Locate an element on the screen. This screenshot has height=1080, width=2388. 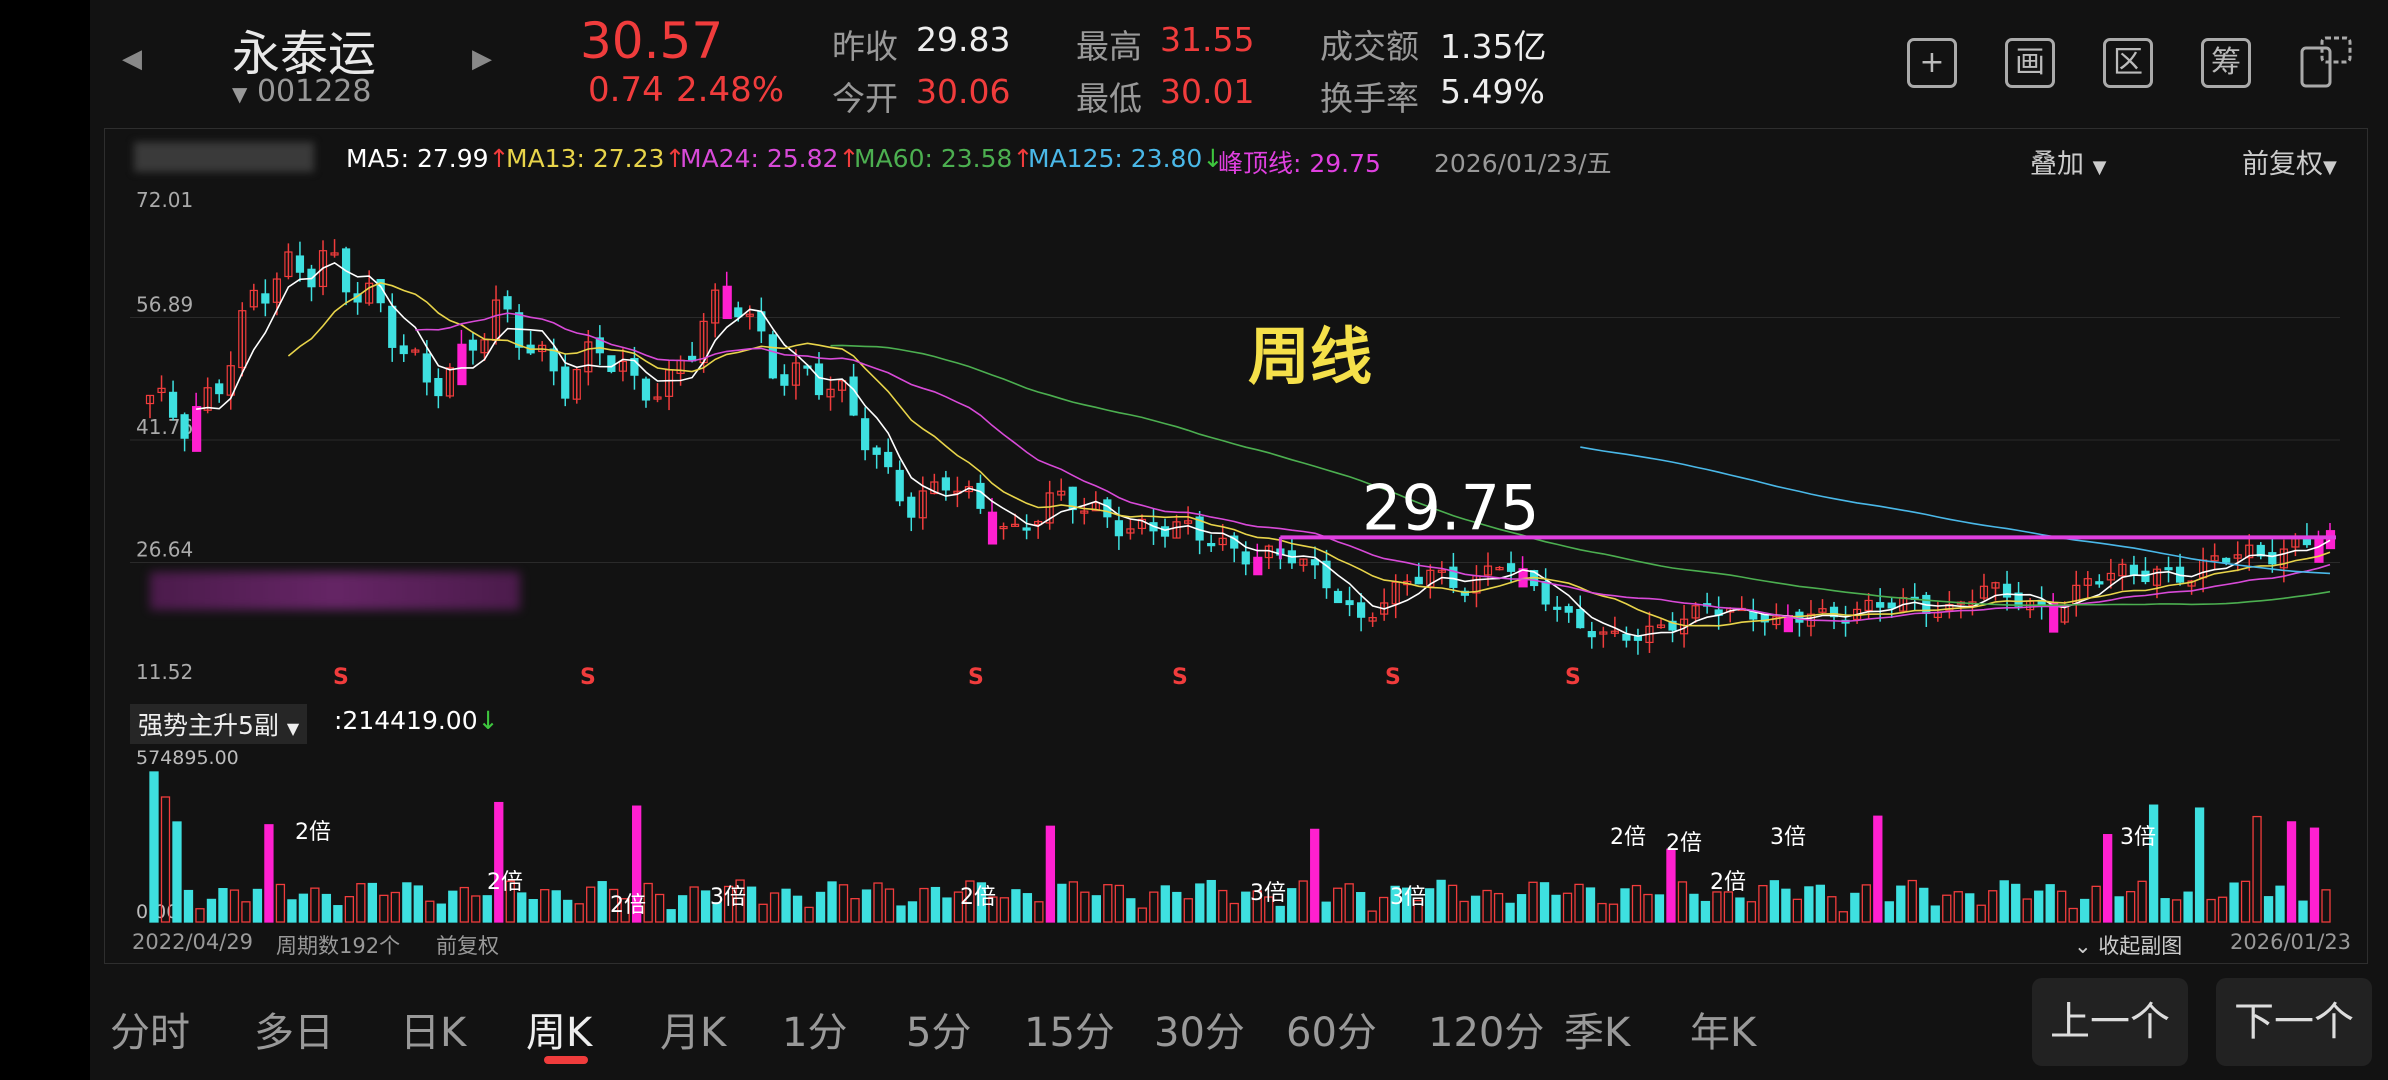
volume-multiple-label: 2倍 is located at coordinates (978, 897).